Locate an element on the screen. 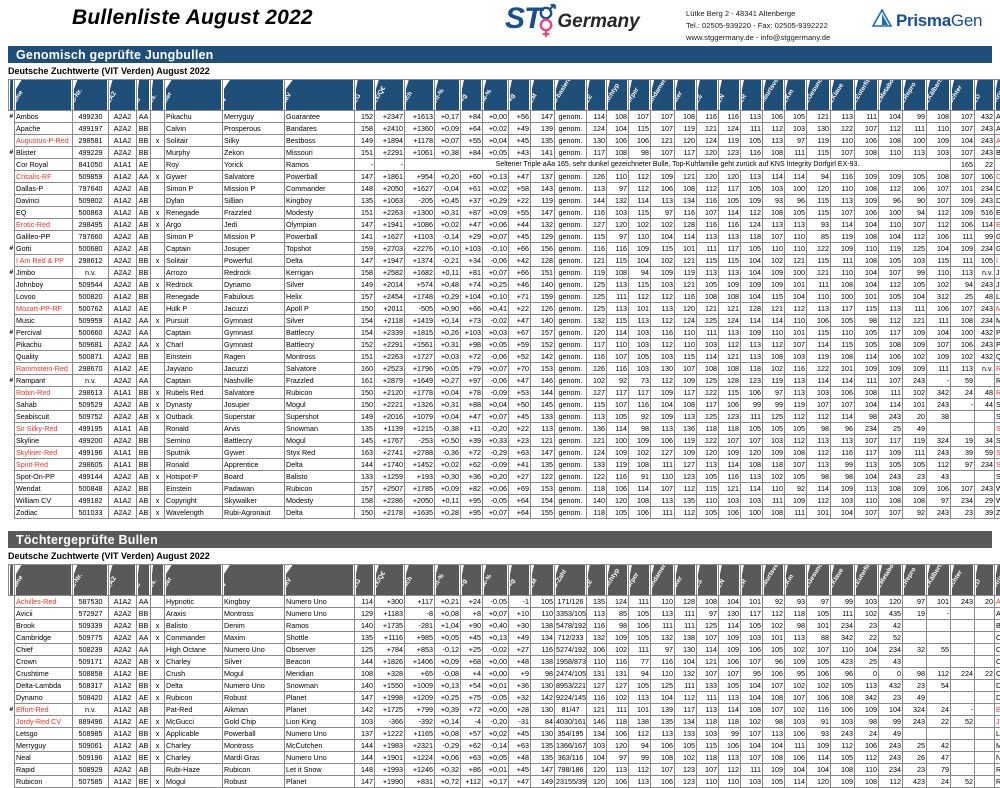  a2a2-genotype: A2A2 is located at coordinates (123, 662).